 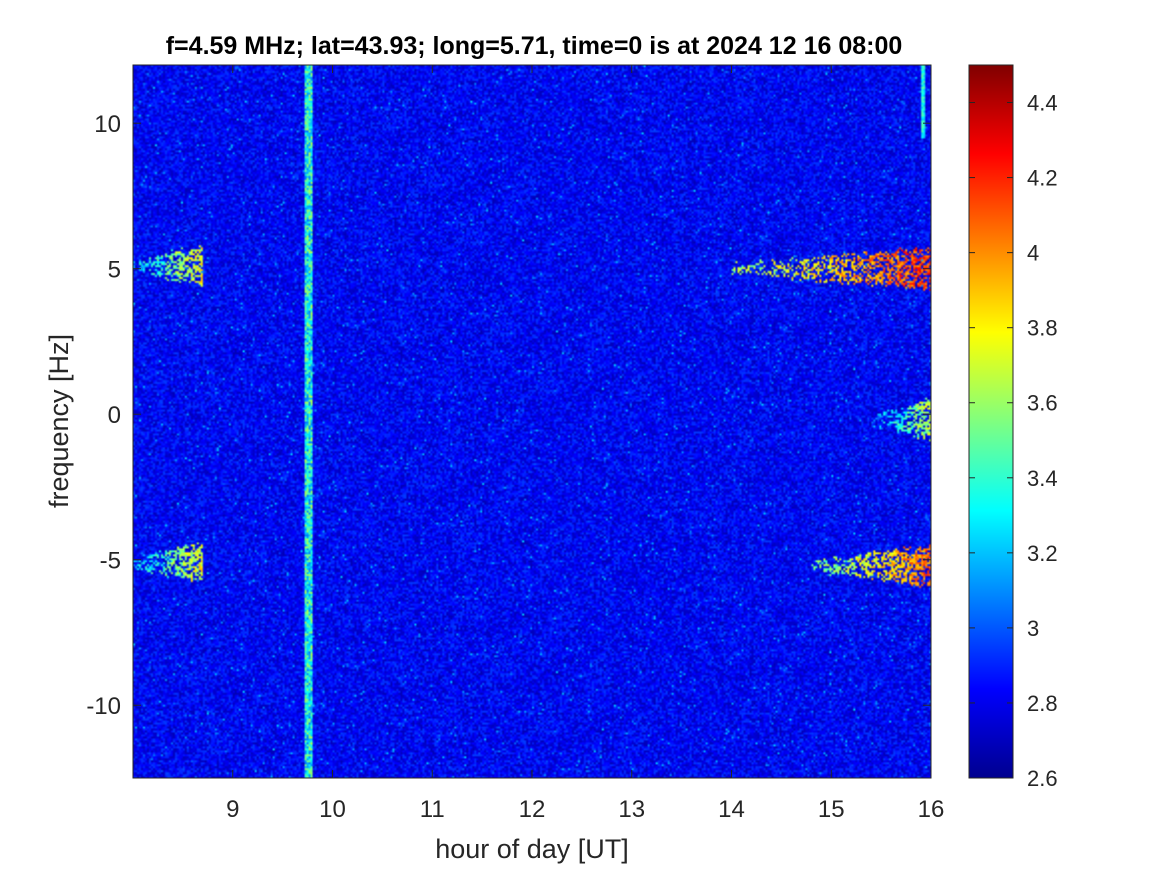 I want to click on colorbar-ticks: 4.4 4.2 4 3.8 3.6 3.4 3.2 3 2.8 2.6, so click(x=1013, y=441).